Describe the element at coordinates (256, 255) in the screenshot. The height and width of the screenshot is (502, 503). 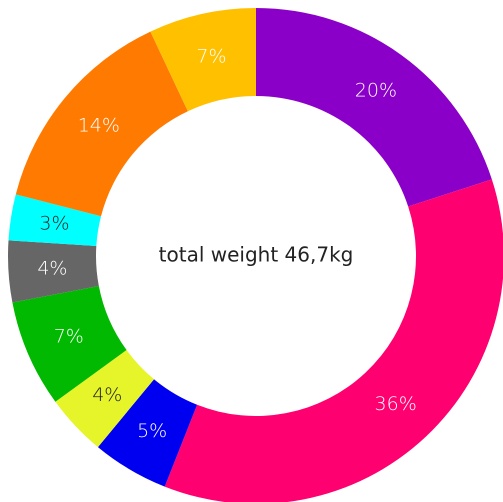
I see `center-text: total weight 46,7kg` at that location.